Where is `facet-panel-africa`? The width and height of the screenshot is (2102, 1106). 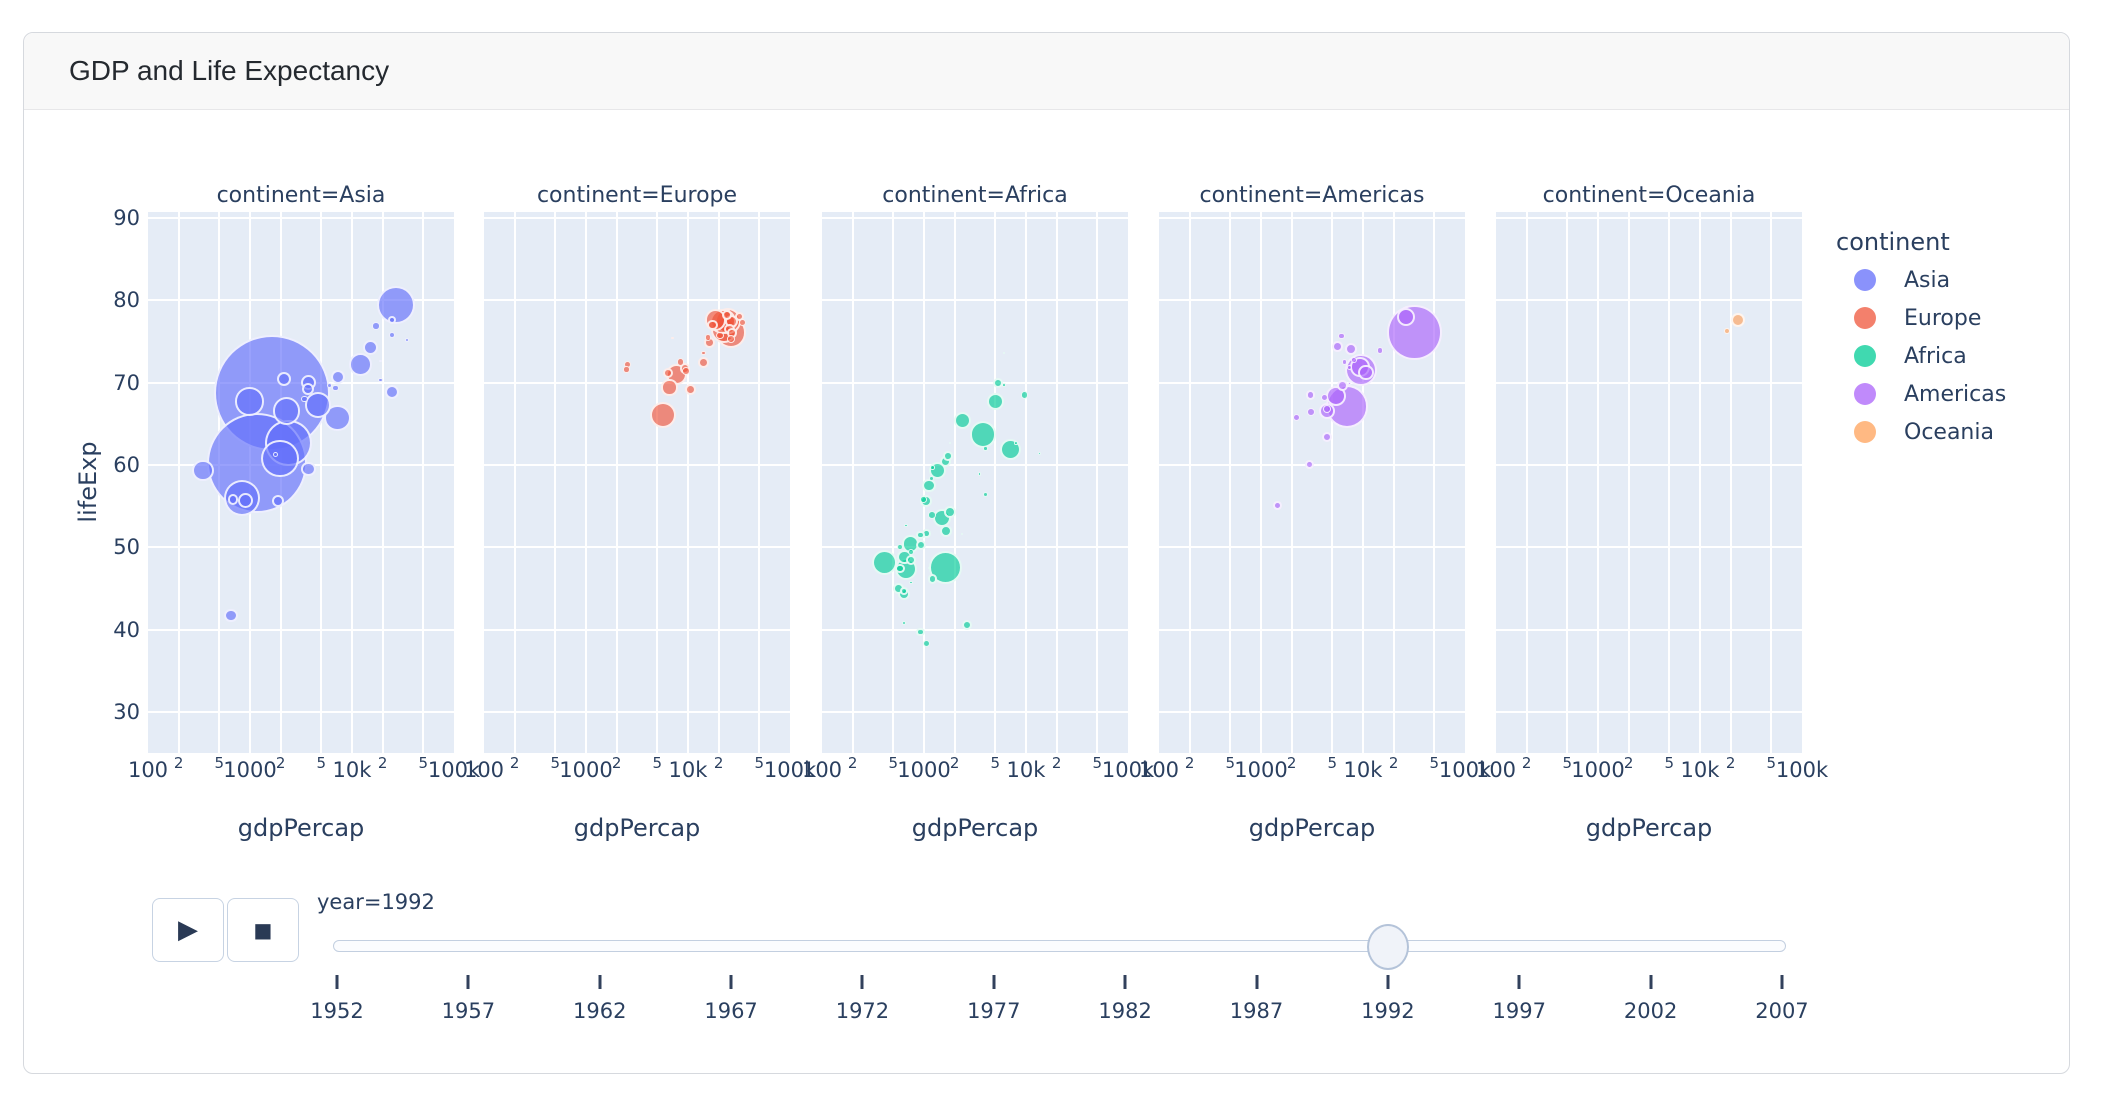 facet-panel-africa is located at coordinates (975, 482).